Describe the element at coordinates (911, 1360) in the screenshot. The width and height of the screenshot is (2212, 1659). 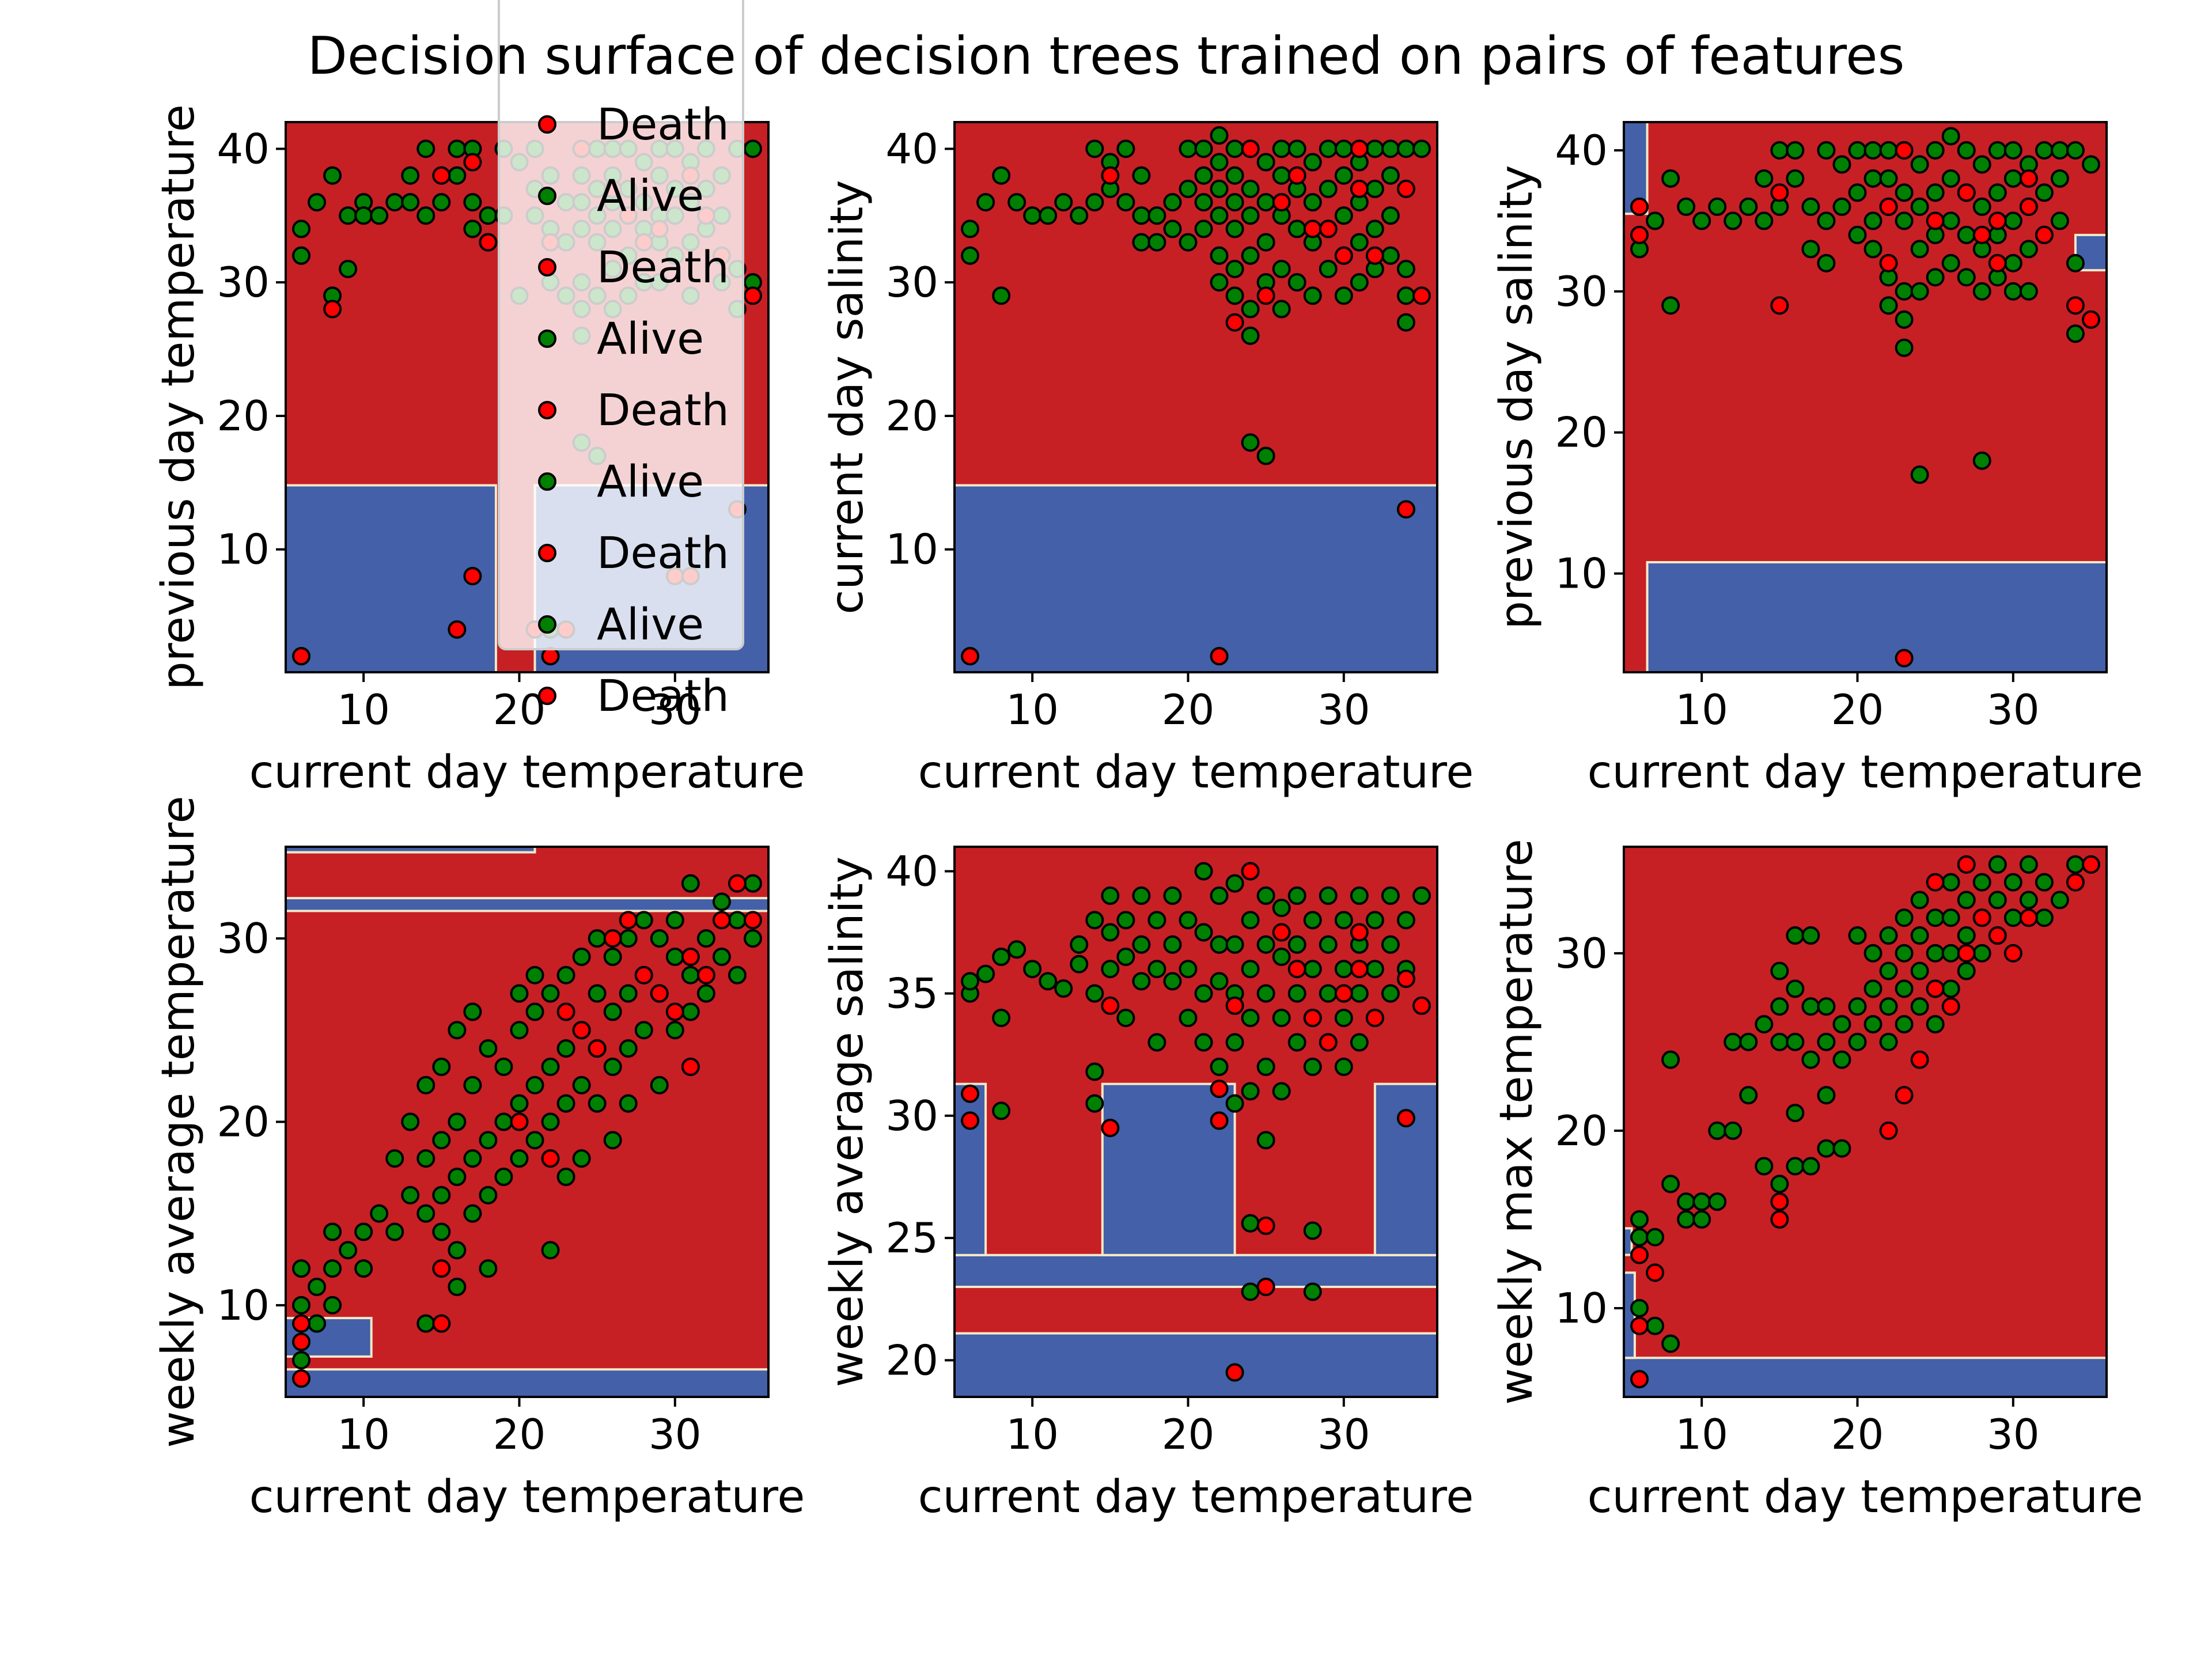
I see `y-tick-label: 20` at that location.